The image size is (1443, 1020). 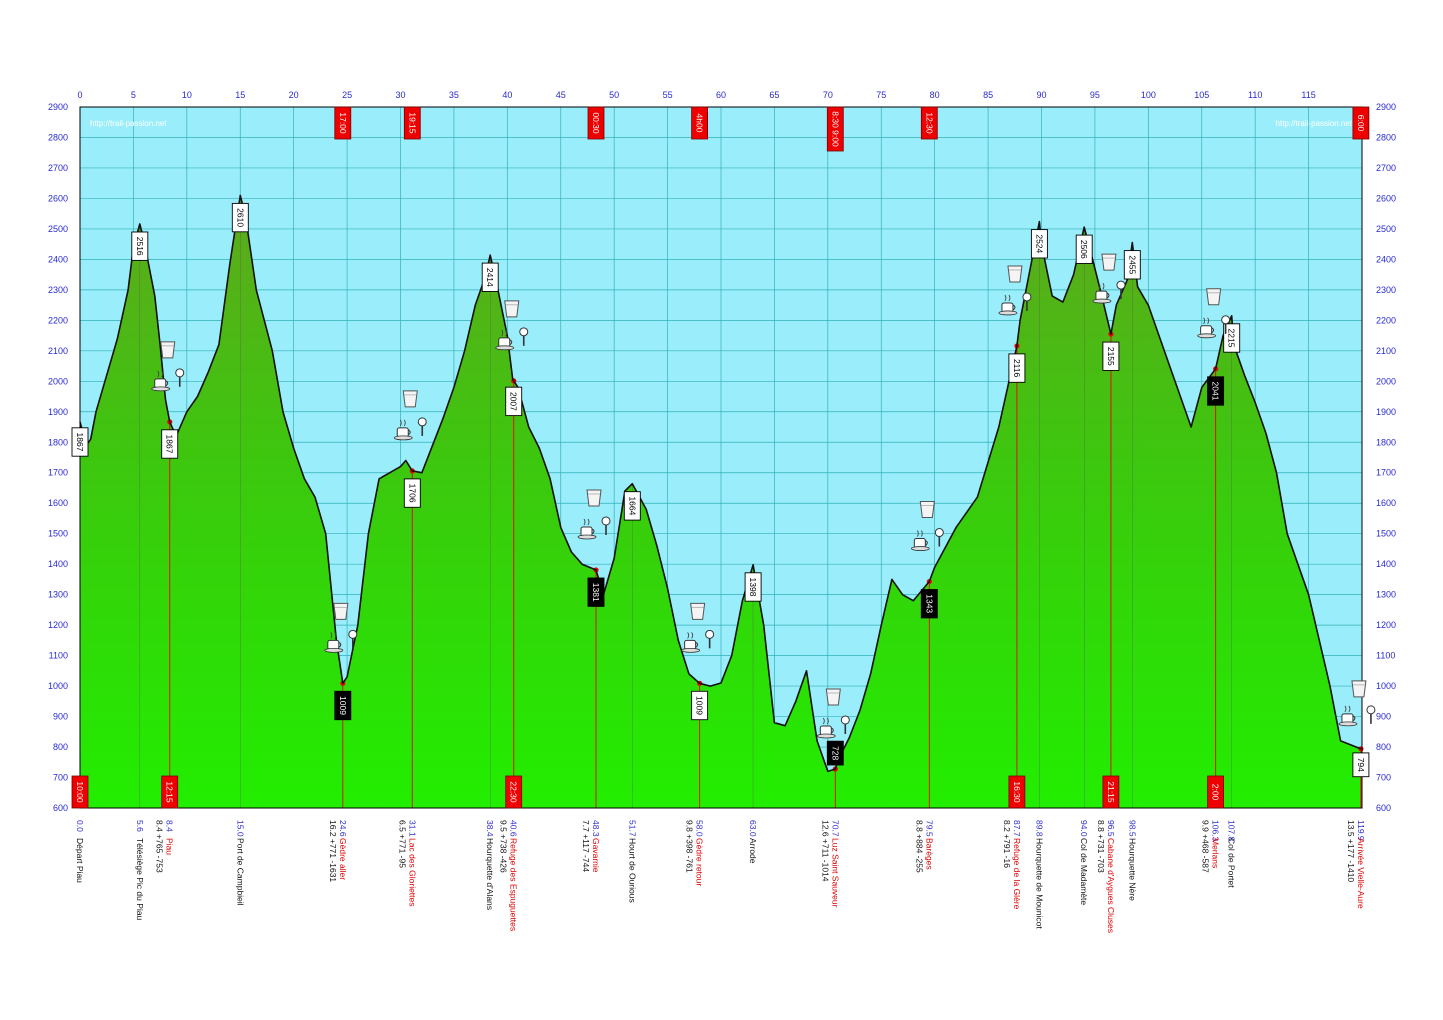 What do you see at coordinates (632, 828) in the screenshot?
I see `waypoint-km: 51.7` at bounding box center [632, 828].